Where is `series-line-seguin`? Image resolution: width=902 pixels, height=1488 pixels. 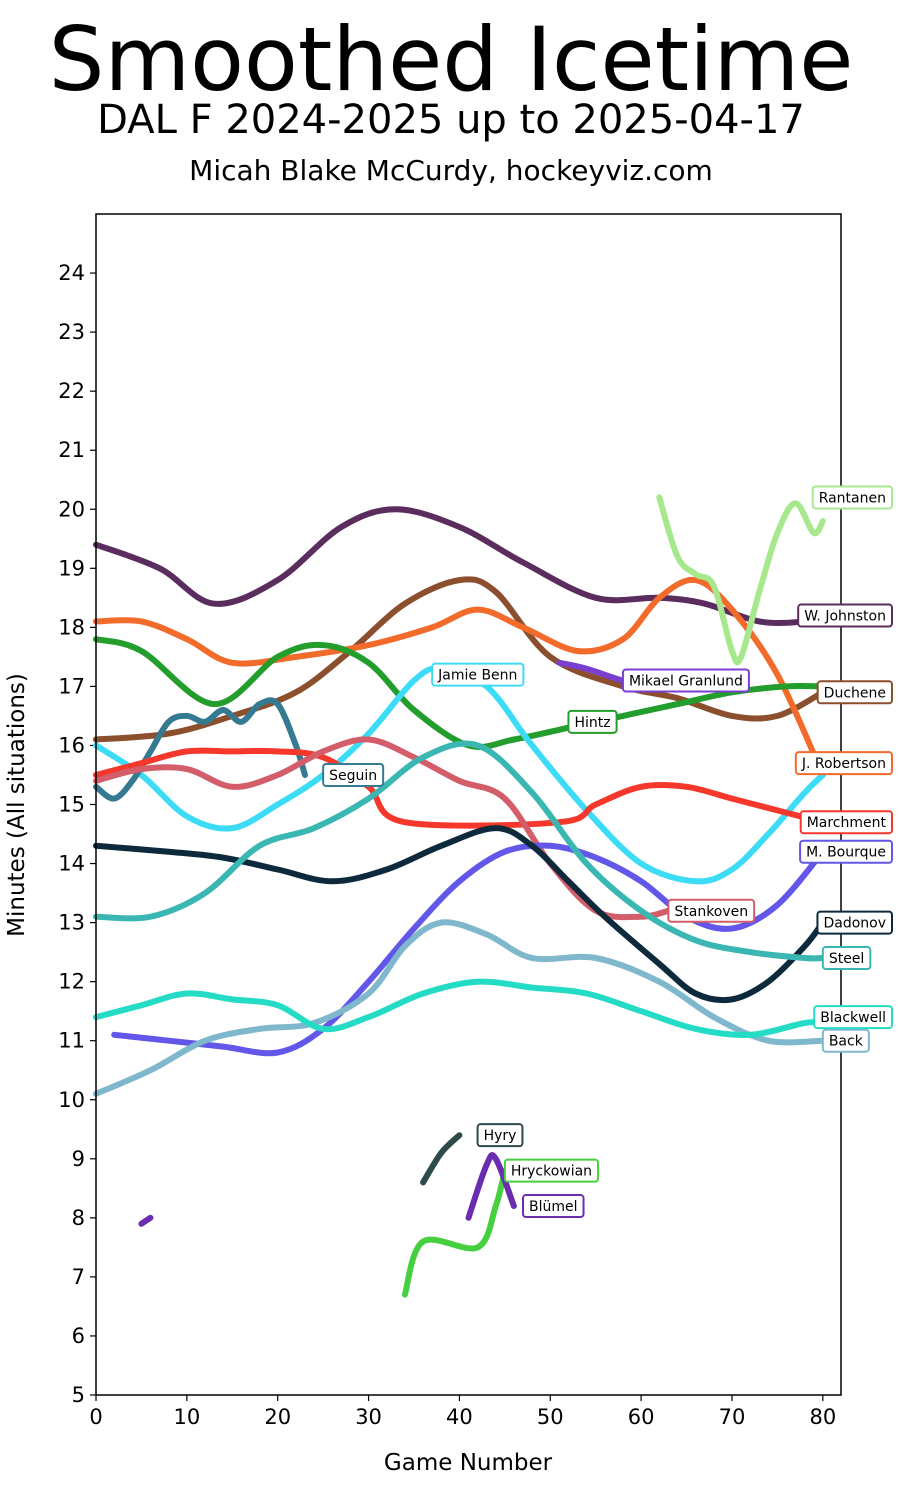 series-line-seguin is located at coordinates (200, 749).